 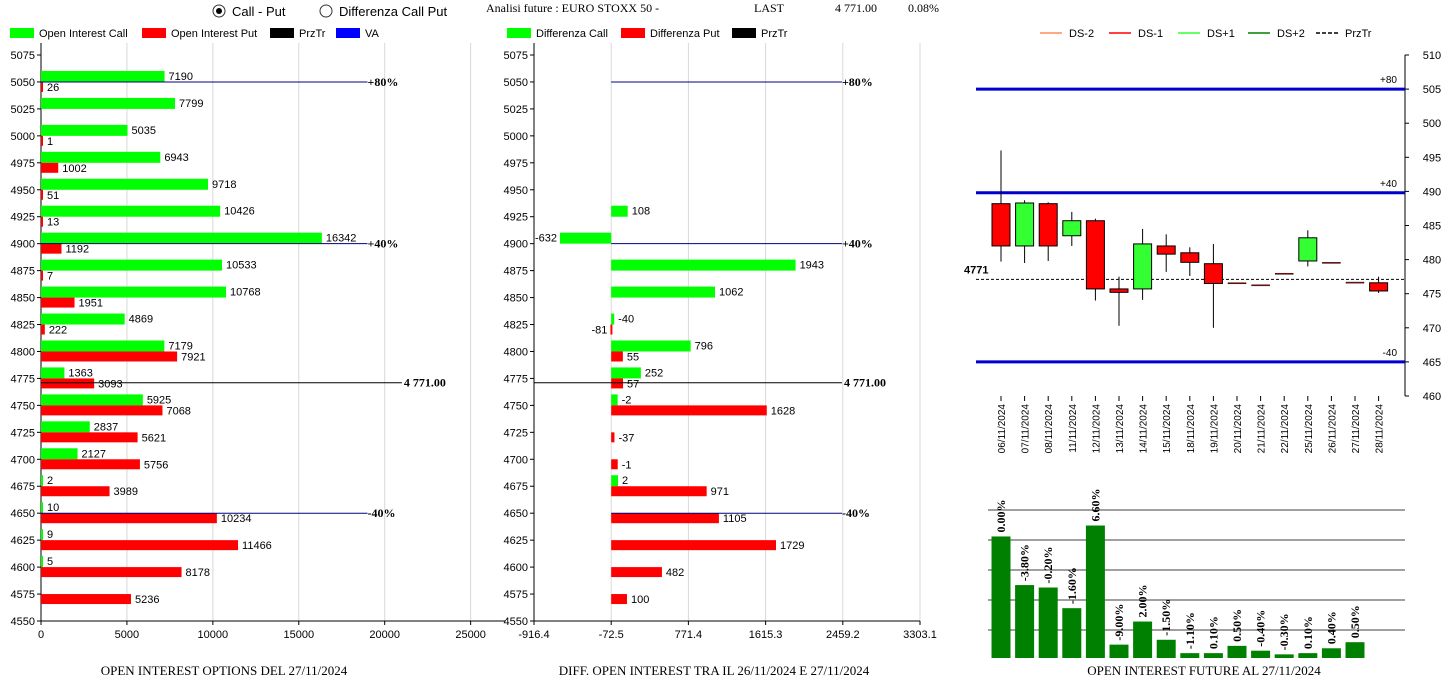 I want to click on data-label: 1363, so click(x=80, y=373).